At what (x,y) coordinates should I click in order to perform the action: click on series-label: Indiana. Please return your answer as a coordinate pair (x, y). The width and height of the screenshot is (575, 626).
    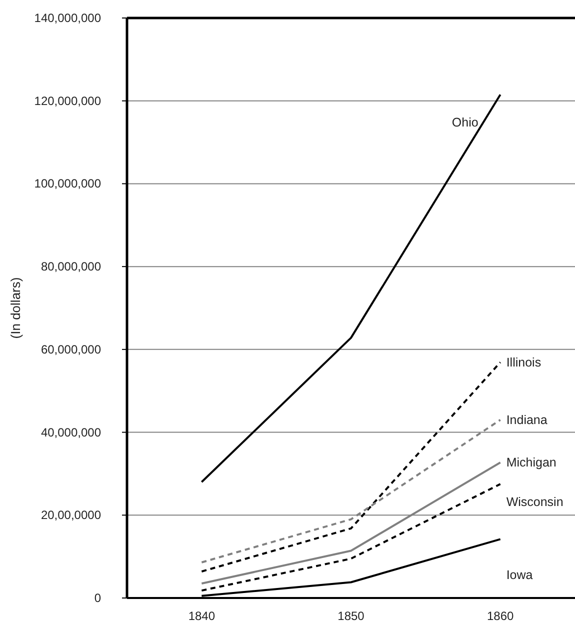
    Looking at the image, I should click on (527, 419).